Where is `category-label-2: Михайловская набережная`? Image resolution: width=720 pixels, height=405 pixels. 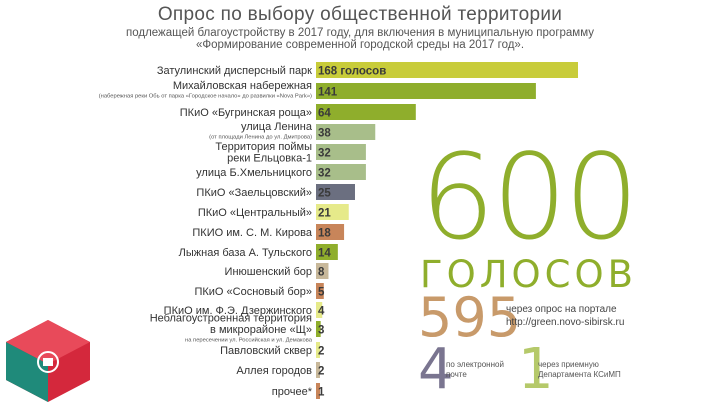 category-label-2: Михайловская набережная is located at coordinates (242, 86).